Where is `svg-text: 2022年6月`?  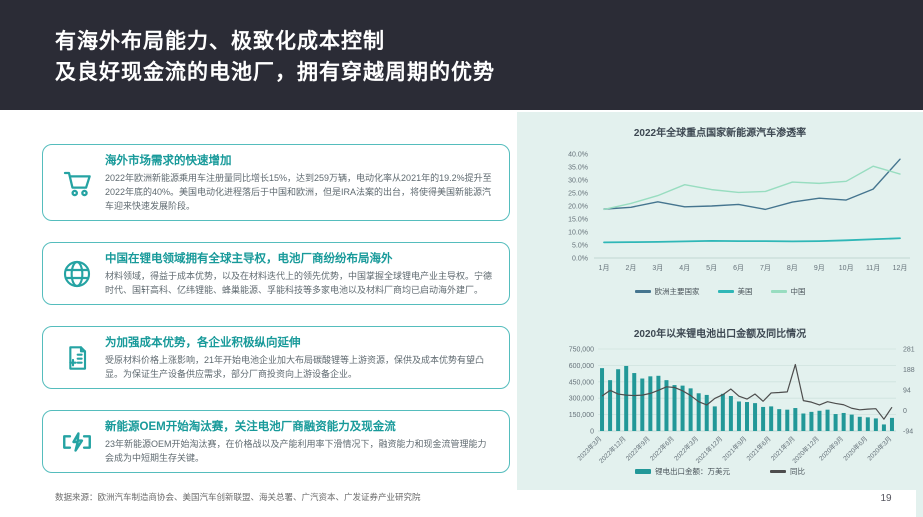 svg-text: 2022年6月 is located at coordinates (662, 448).